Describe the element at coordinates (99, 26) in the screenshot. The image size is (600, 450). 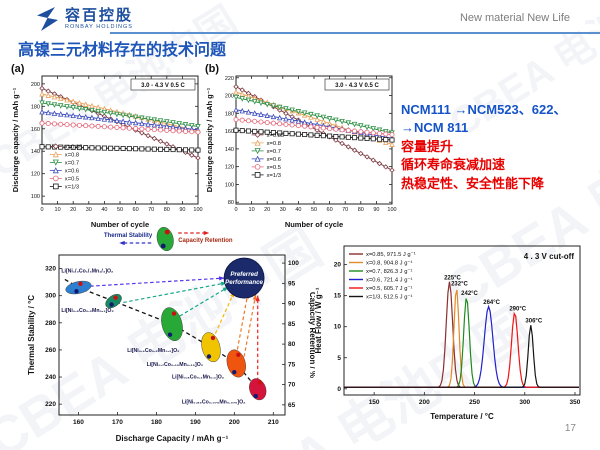
I see `logo-name-en: RONBAY HOLDINGS` at that location.